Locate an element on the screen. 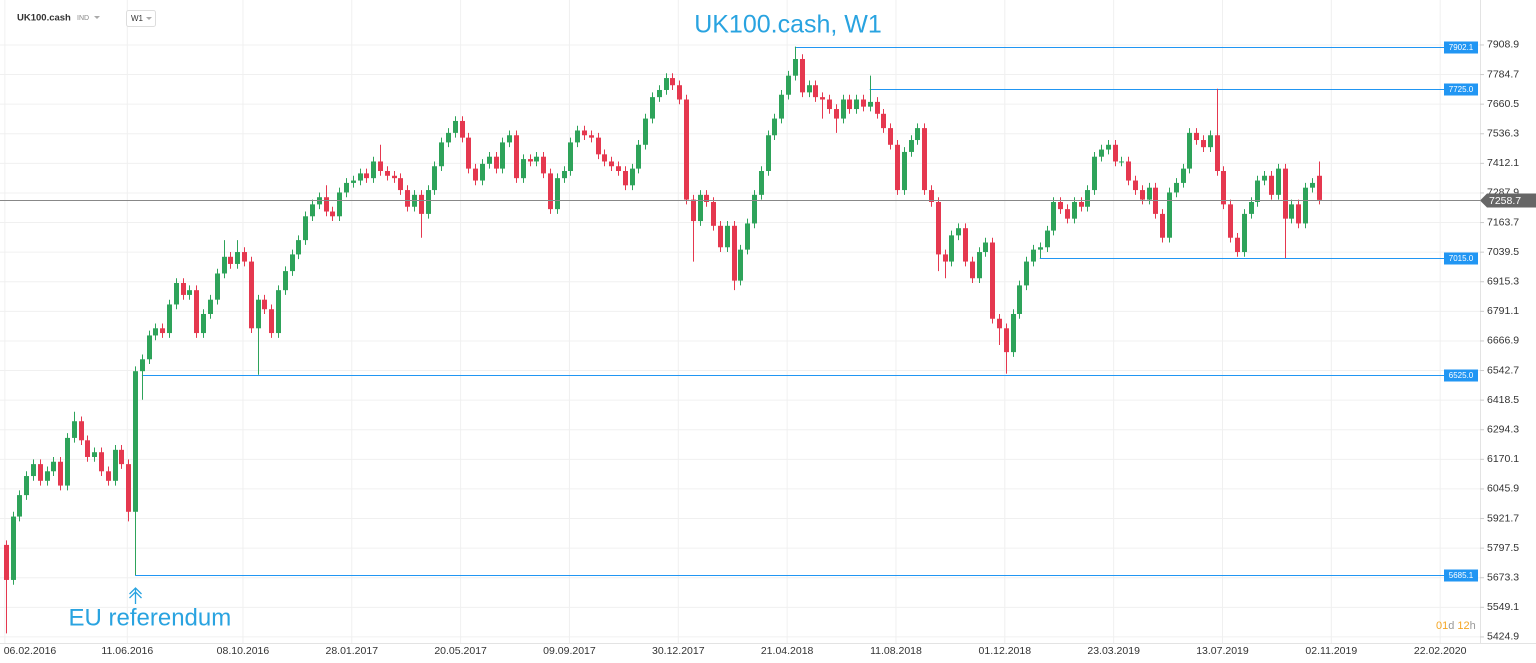 This screenshot has width=1536, height=663. y-tick-label: 7163.7 is located at coordinates (1503, 222).